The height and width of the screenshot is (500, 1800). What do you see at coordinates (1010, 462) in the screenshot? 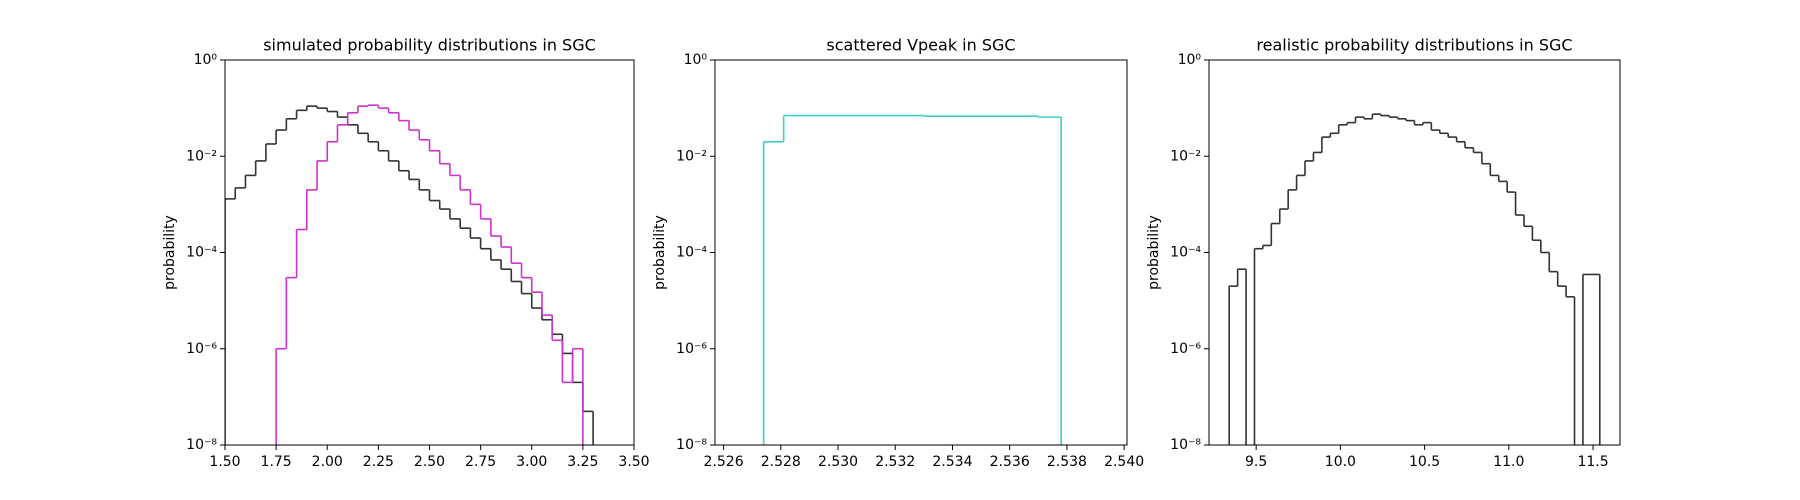
I see `x-tick-label: 2.536` at bounding box center [1010, 462].